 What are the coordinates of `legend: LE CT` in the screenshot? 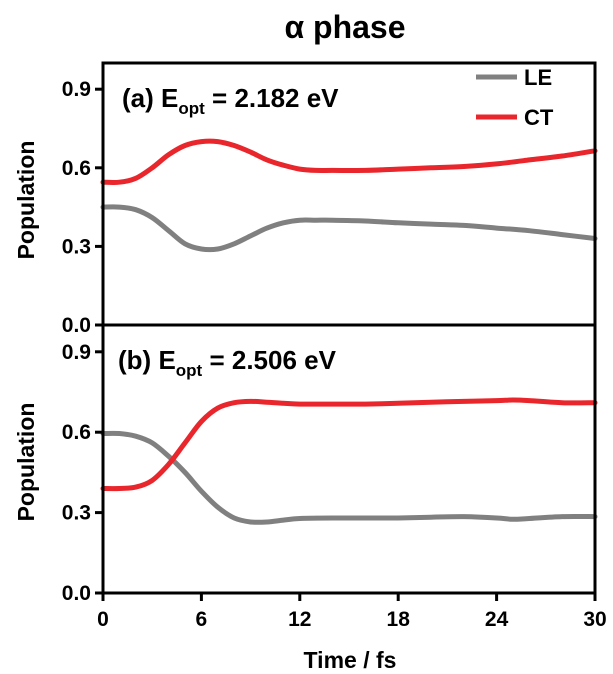 It's located at (515, 97).